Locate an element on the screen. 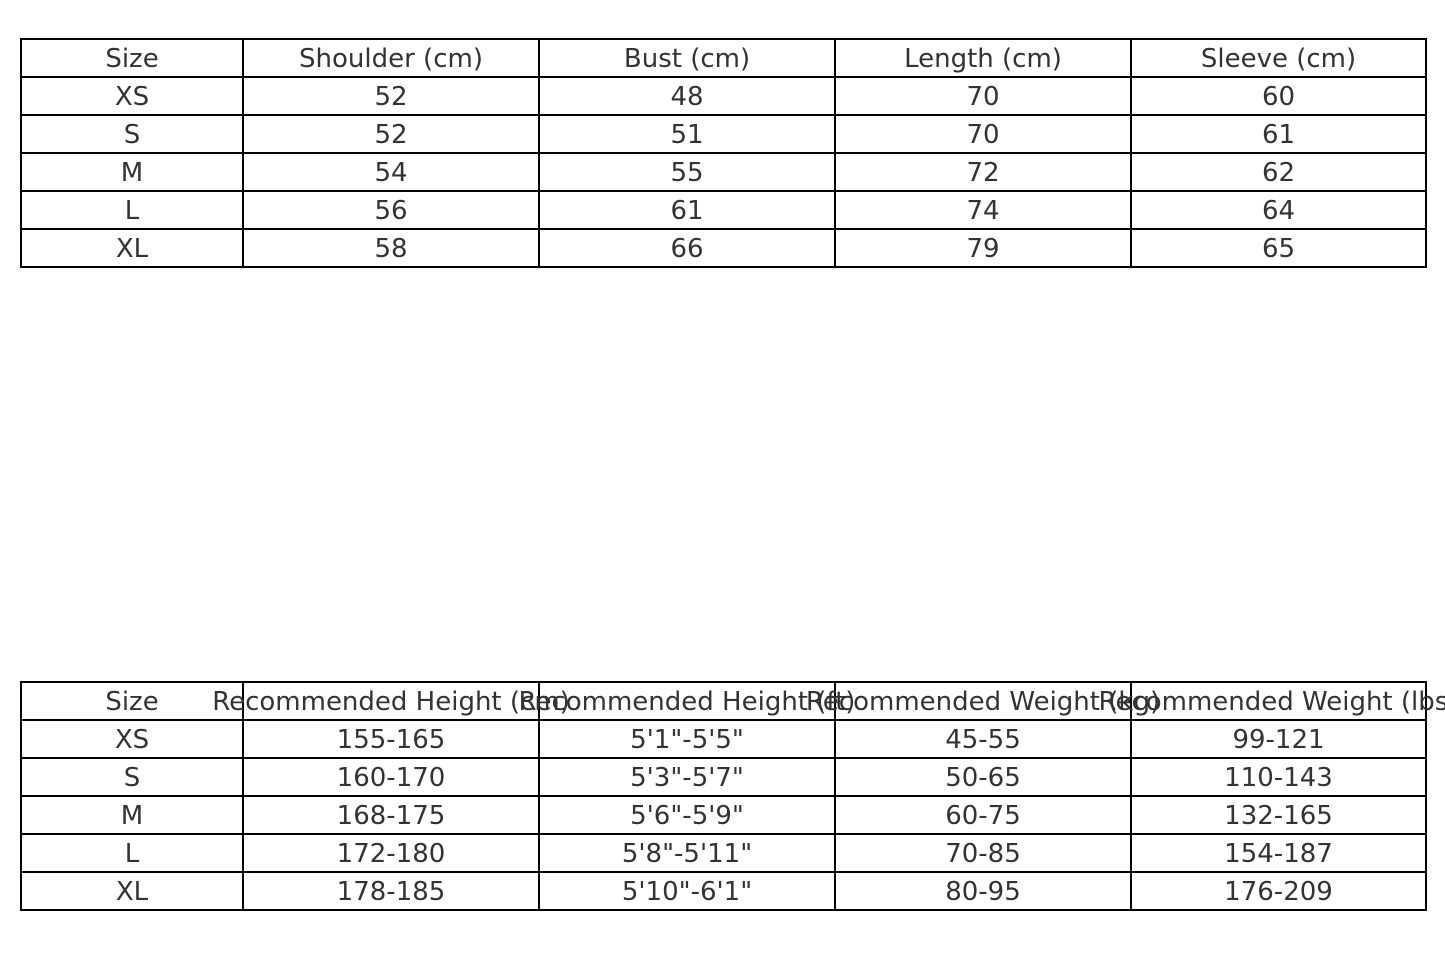 Image resolution: width=1445 pixels, height=958 pixels. table-row: XS 155-165 5'1"-5'5" 45-55 99-121 is located at coordinates (723, 739).